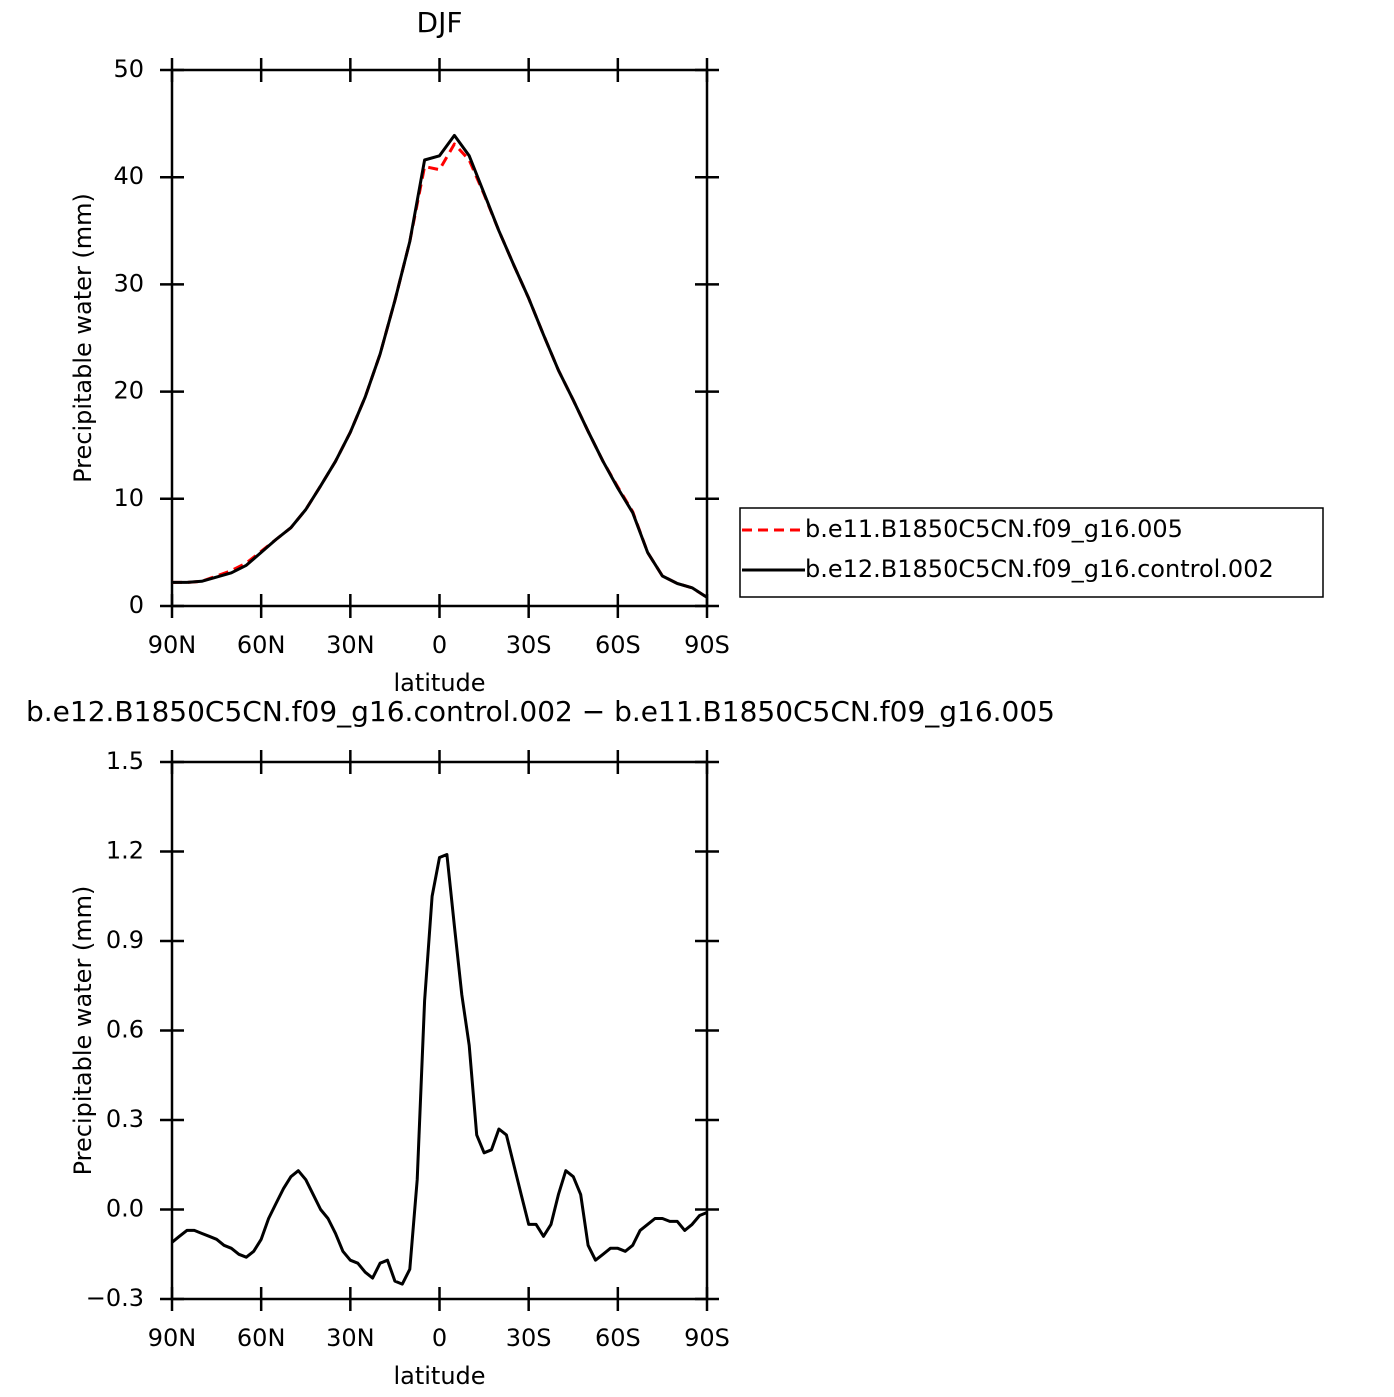 The image size is (1394, 1397). Describe the element at coordinates (125, 940) in the screenshot. I see `y-tick-label: 0.9` at that location.